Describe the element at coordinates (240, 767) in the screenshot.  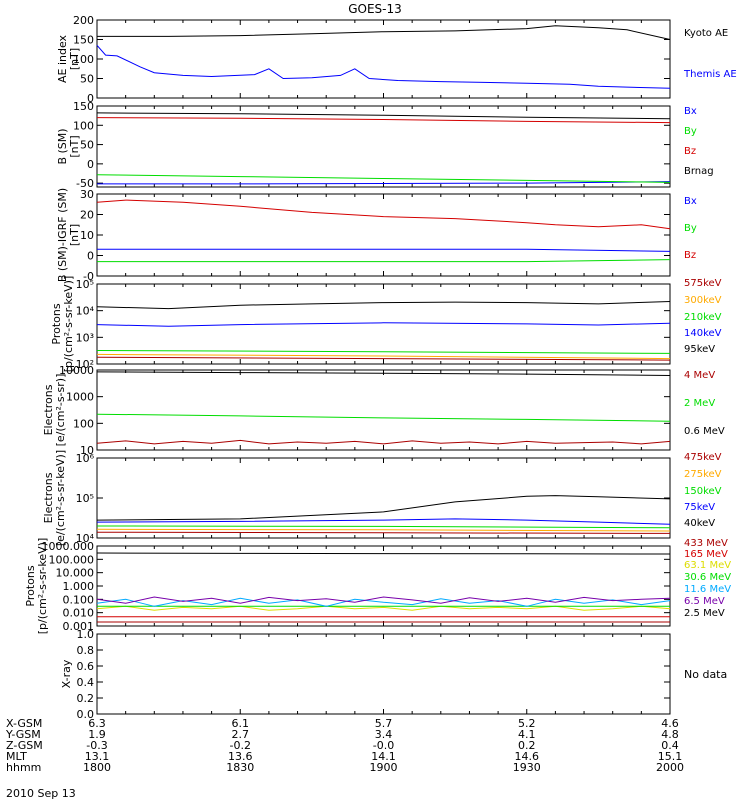
I see `ephemeris-value: 1830` at that location.